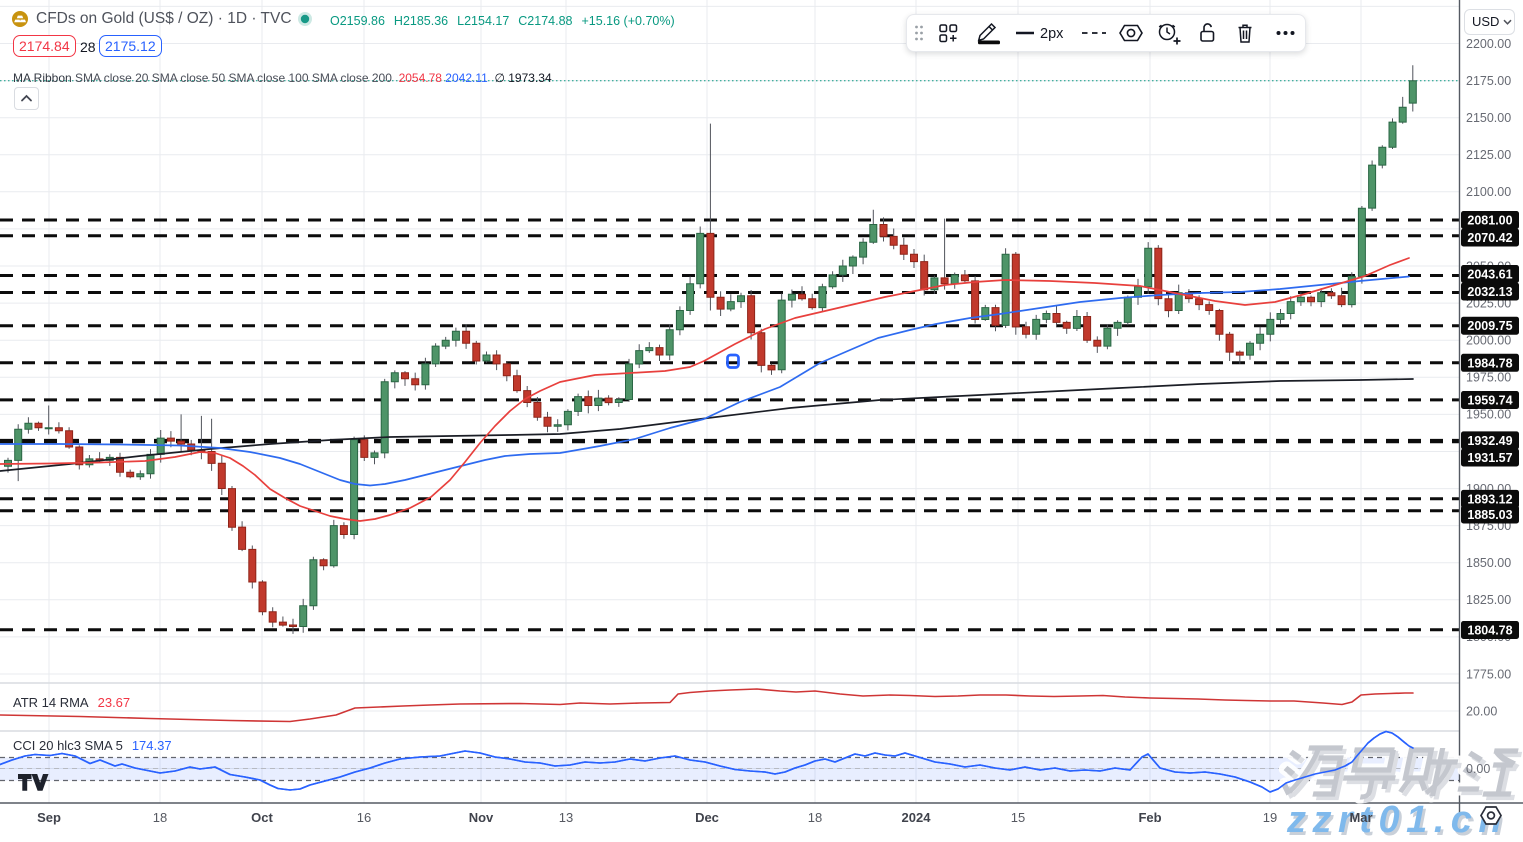  I want to click on svg-text: 2px, so click(1052, 34).